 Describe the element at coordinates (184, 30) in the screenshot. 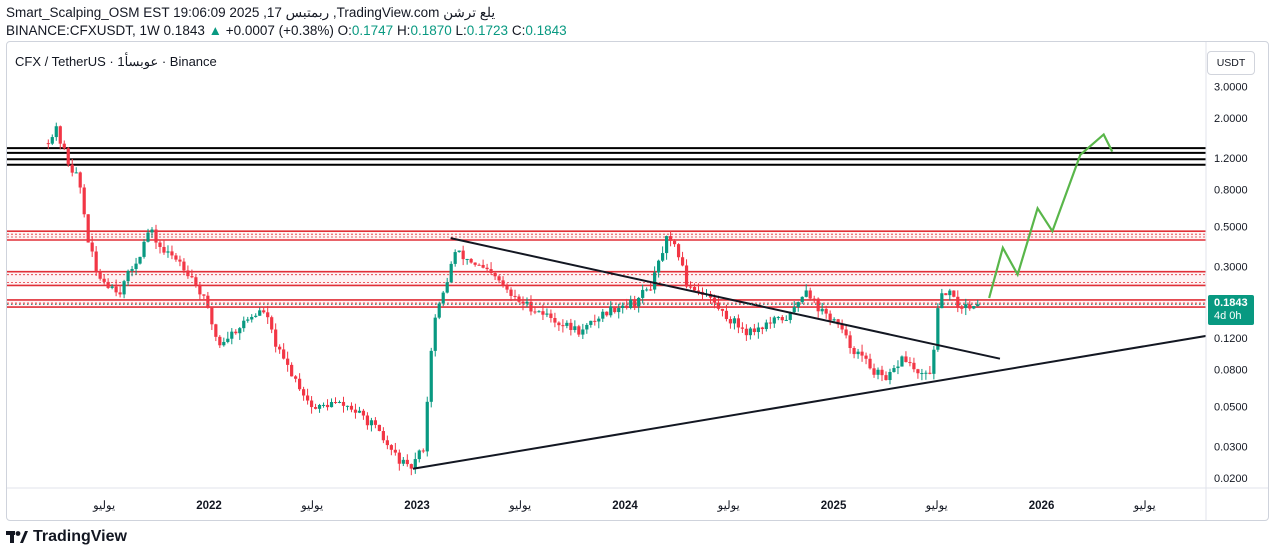

I see `last-price: 0.1843` at that location.